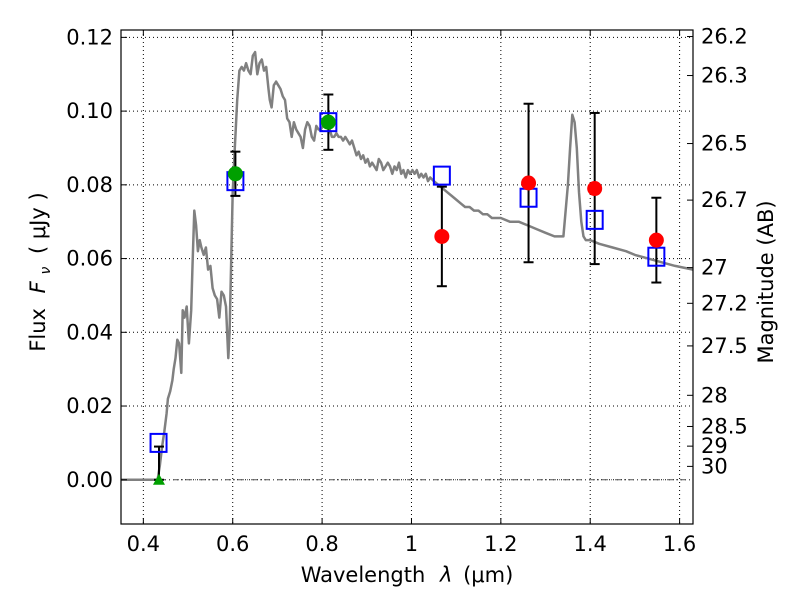  Describe the element at coordinates (89, 37) in the screenshot. I see `y-tick-label: 0.12` at that location.